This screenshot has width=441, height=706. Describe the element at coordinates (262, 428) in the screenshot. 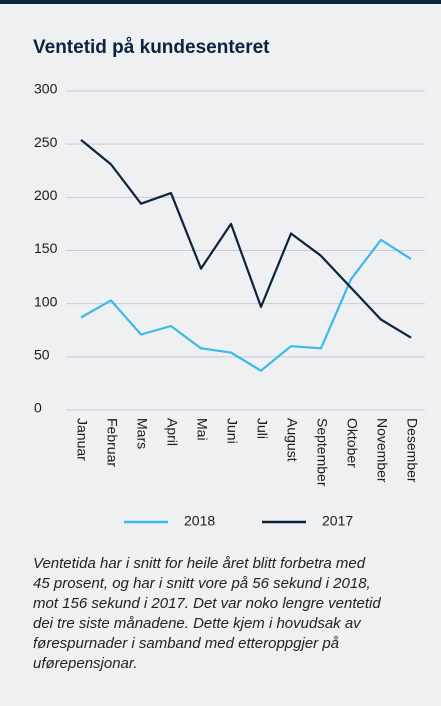

I see `x-tick-label: Juli` at that location.